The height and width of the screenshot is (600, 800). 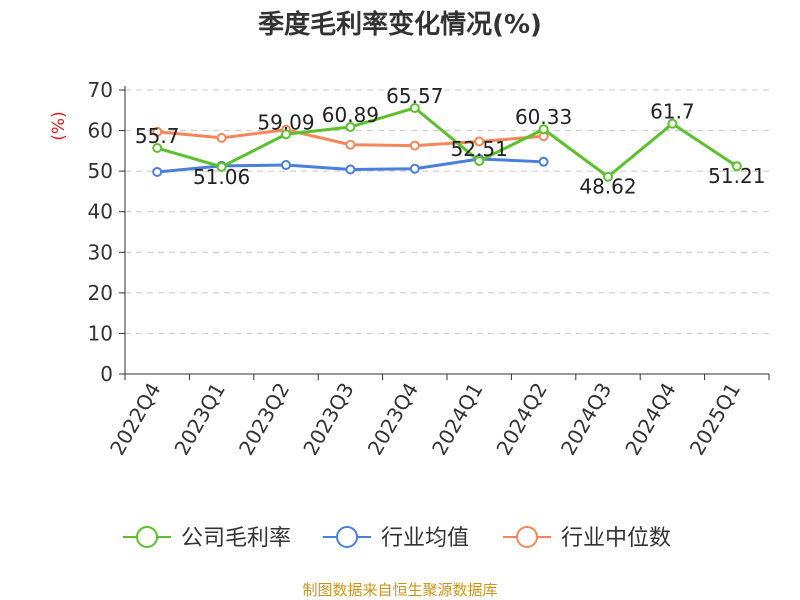 What do you see at coordinates (59, 125) in the screenshot?
I see `y-axis-unit-label: (%)` at bounding box center [59, 125].